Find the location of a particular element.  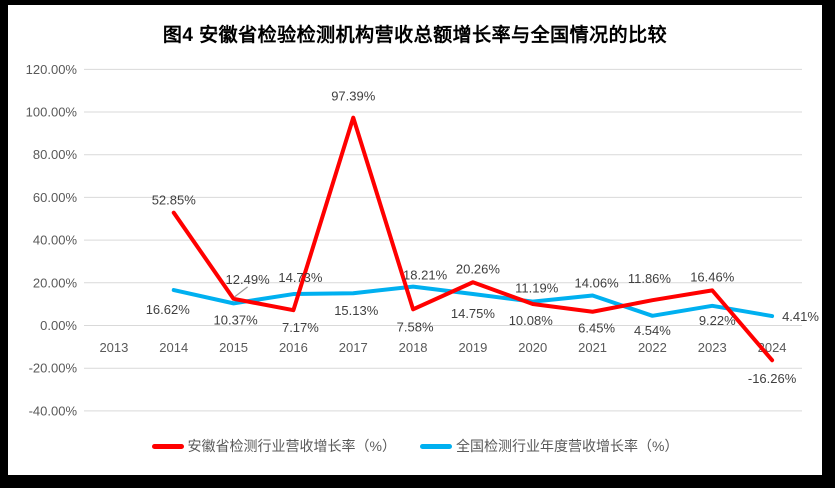

blue-line-swatch is located at coordinates (436, 446).